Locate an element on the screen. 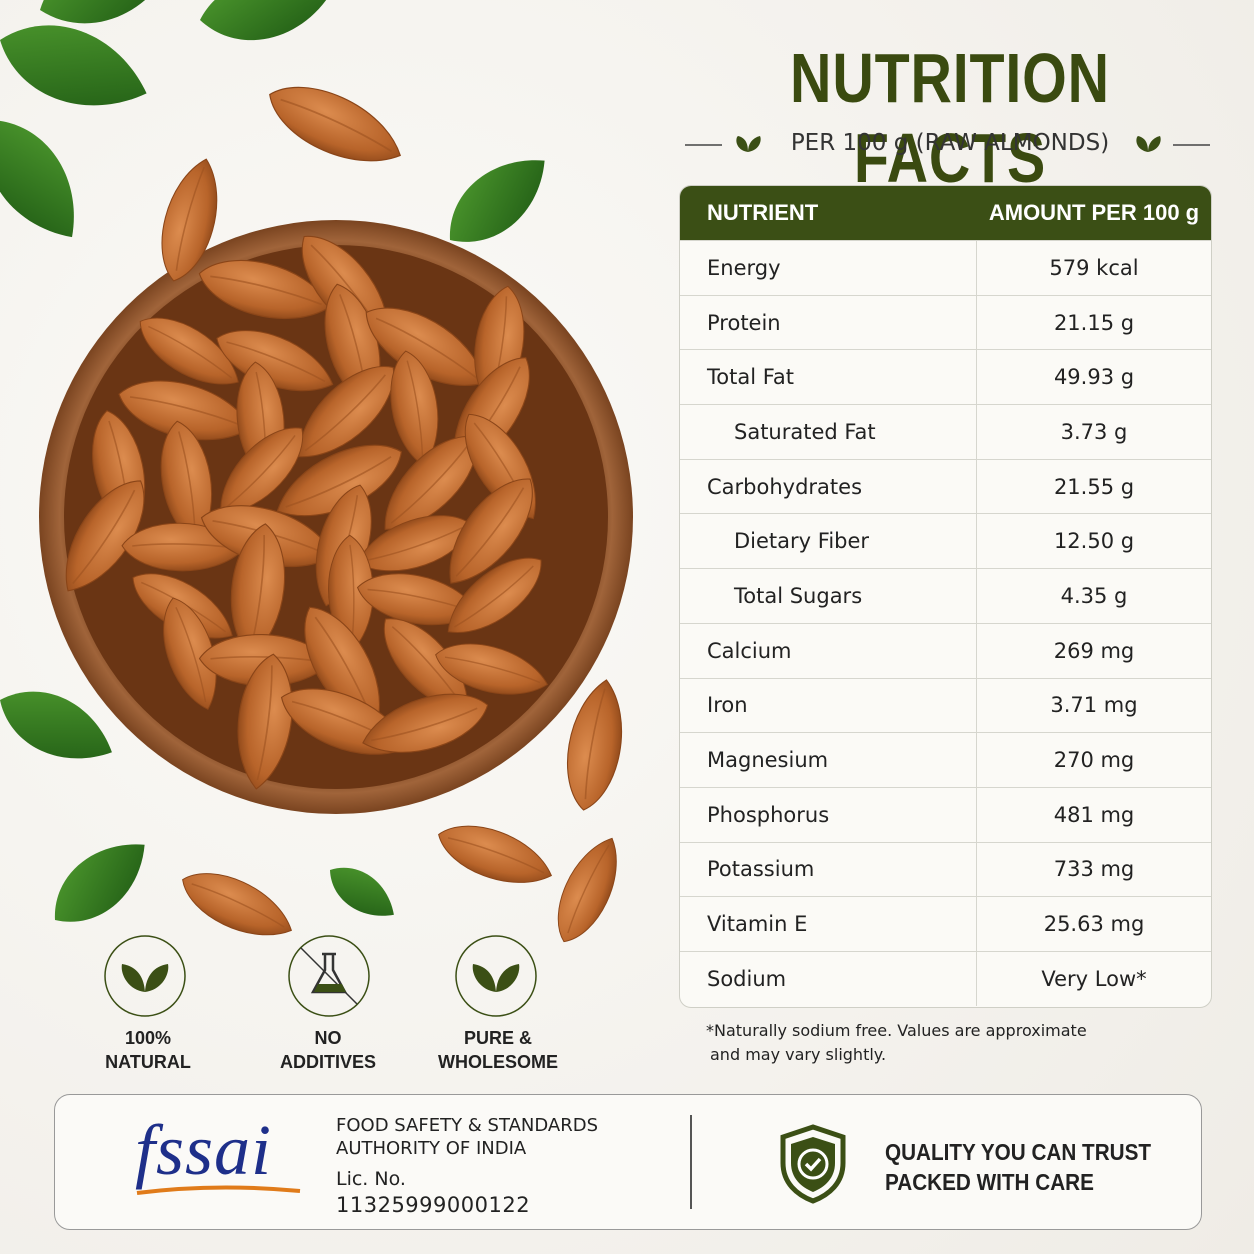  table-row: Phosphorus 481 mg is located at coordinates (945, 814).